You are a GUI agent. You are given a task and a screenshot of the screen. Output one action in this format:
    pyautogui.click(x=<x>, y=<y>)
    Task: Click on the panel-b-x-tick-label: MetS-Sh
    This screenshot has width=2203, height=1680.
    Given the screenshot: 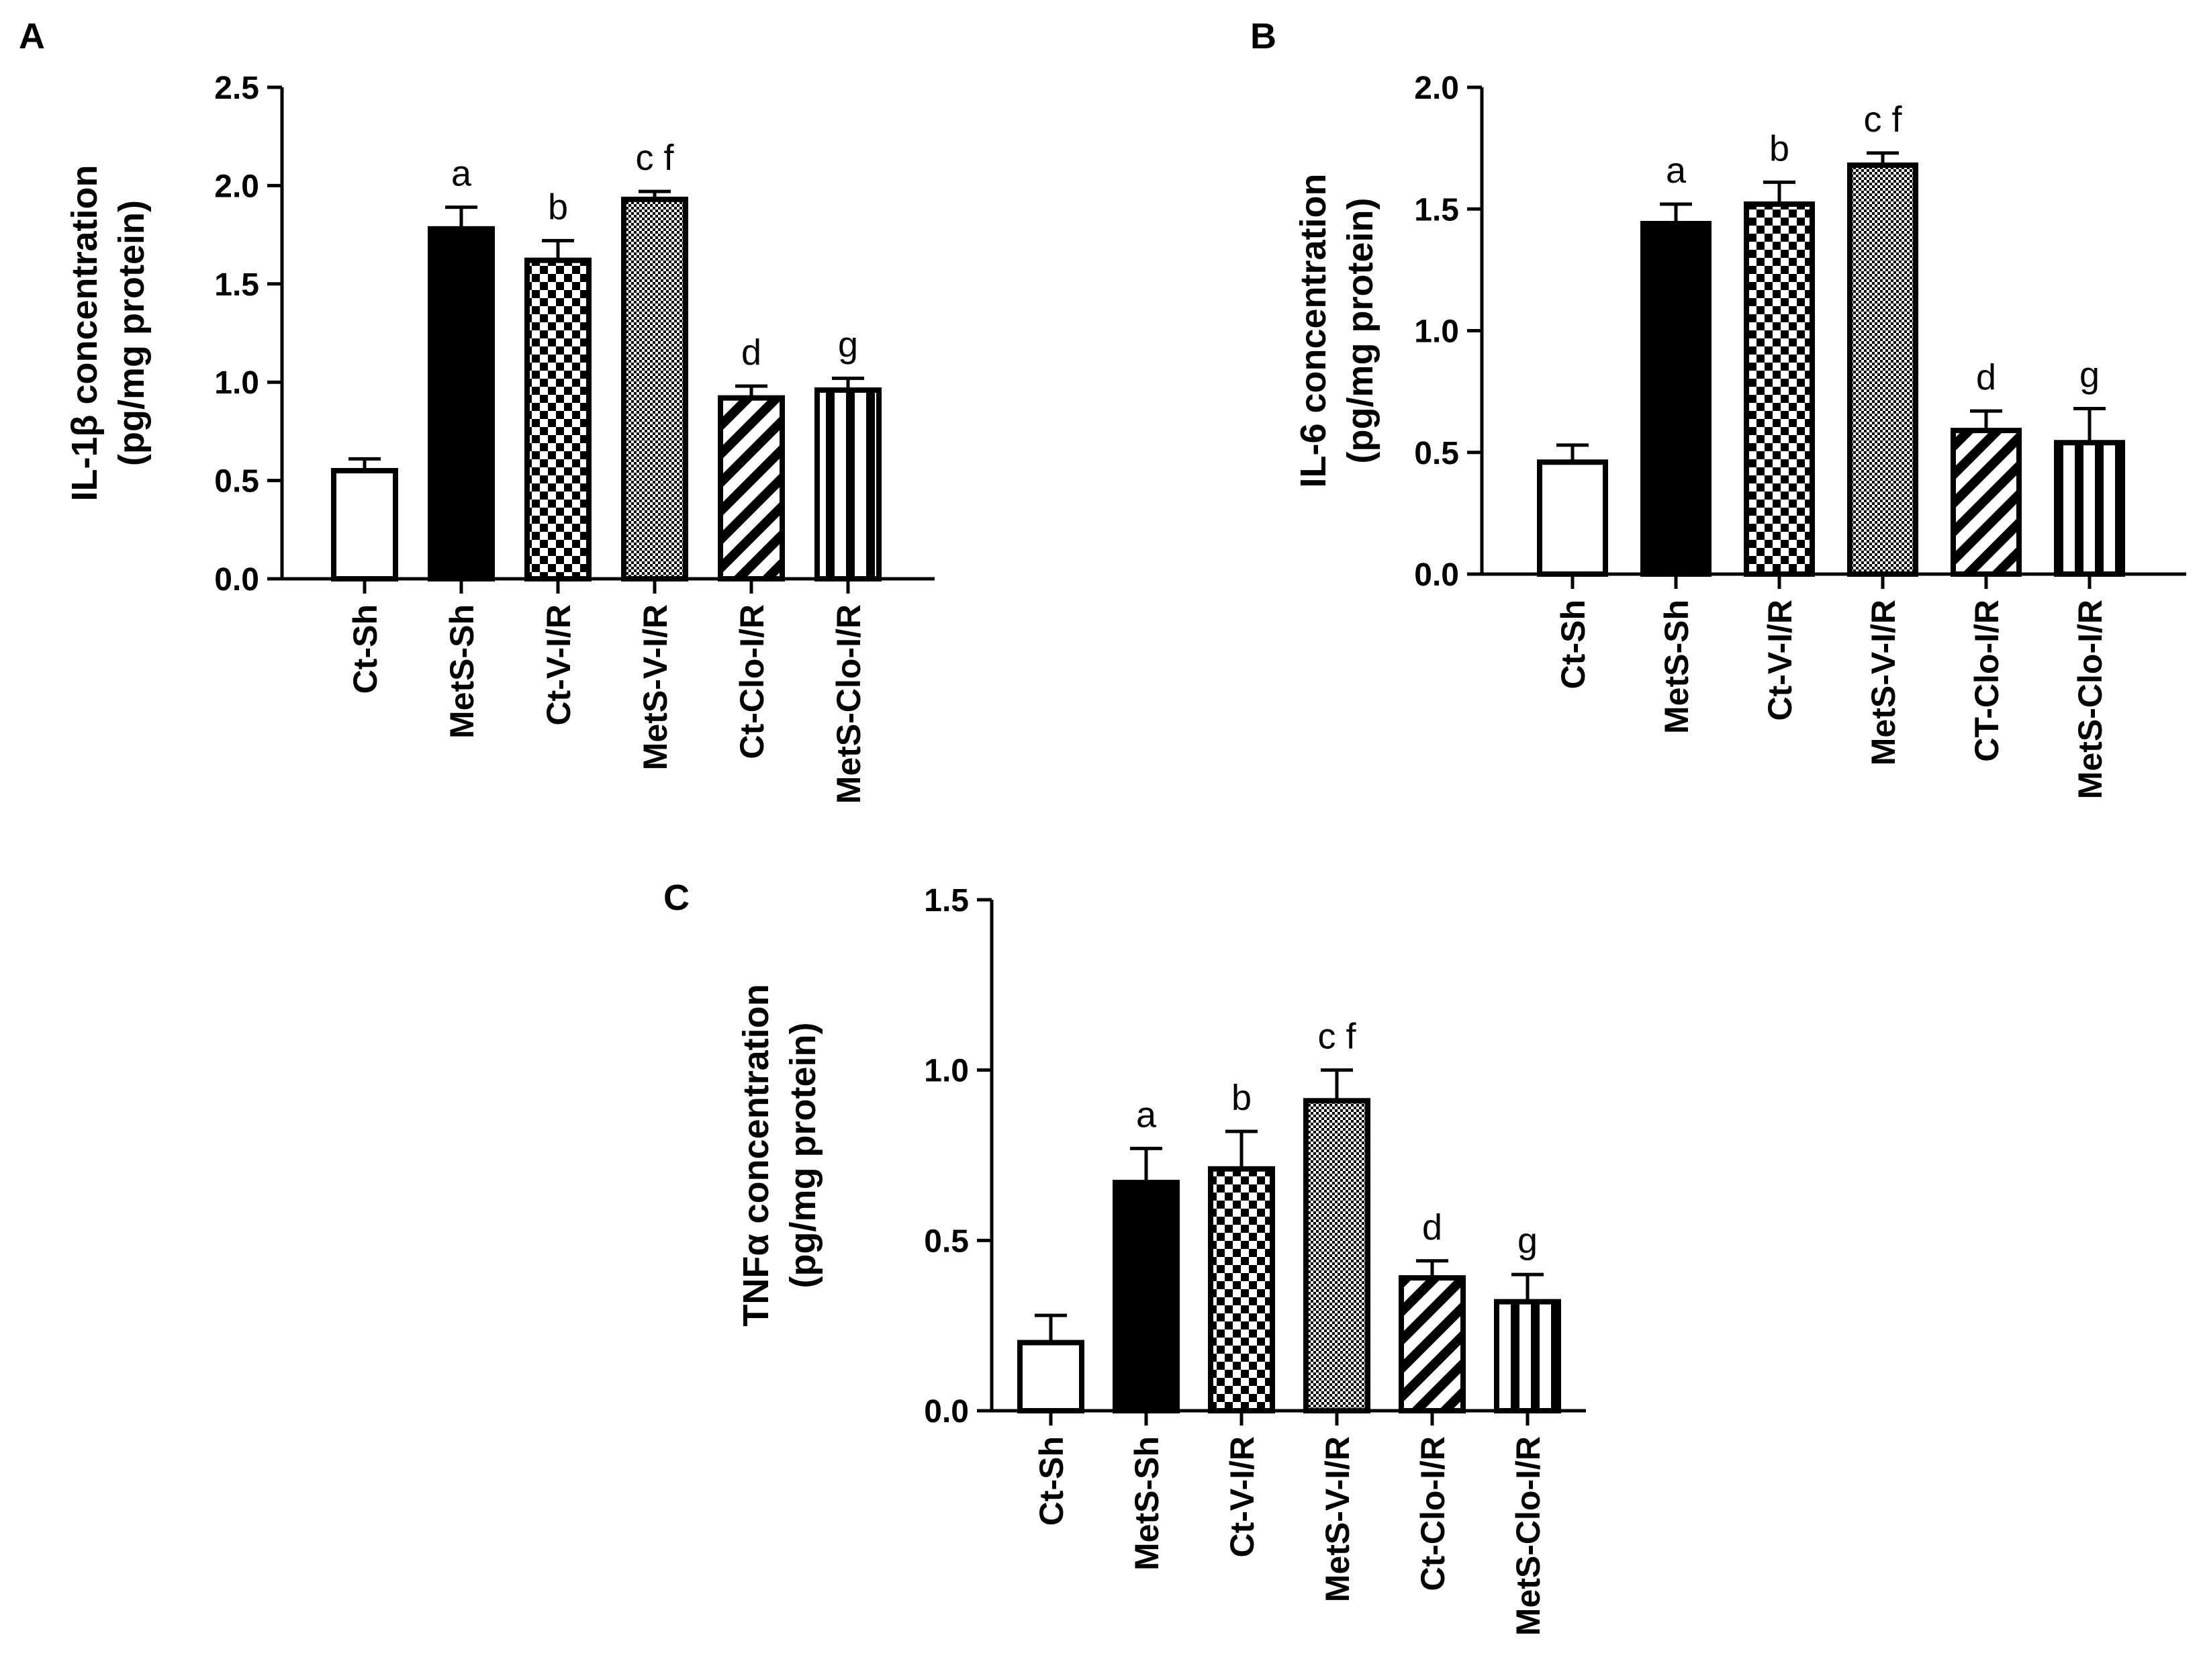 What is the action you would take?
    pyautogui.click(x=1676, y=667)
    